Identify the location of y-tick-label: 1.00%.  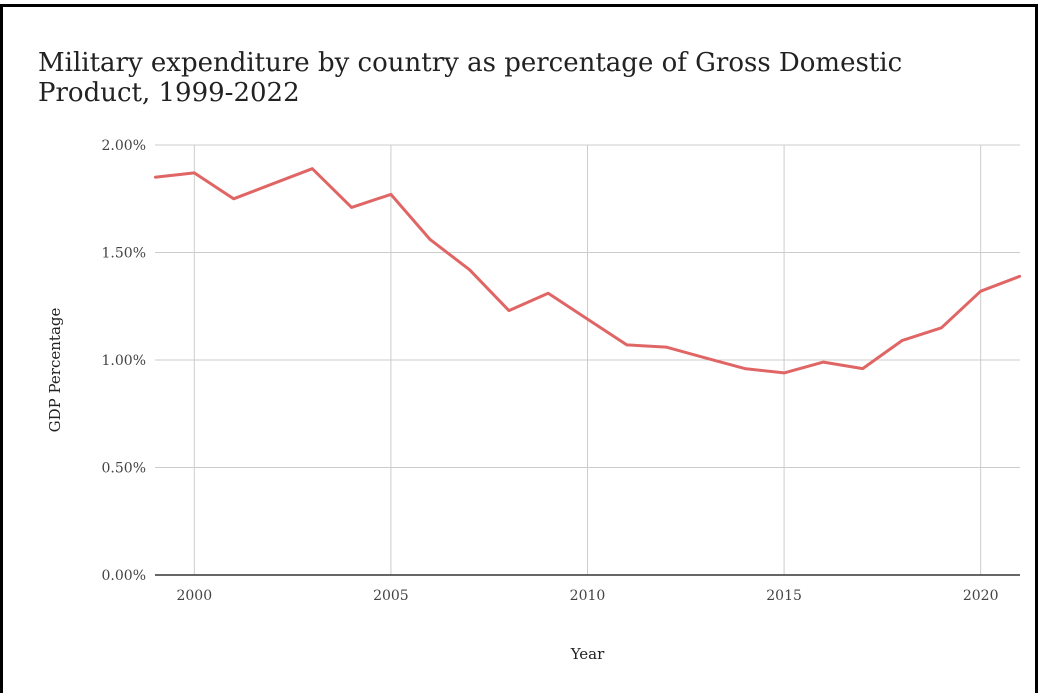
(124, 361).